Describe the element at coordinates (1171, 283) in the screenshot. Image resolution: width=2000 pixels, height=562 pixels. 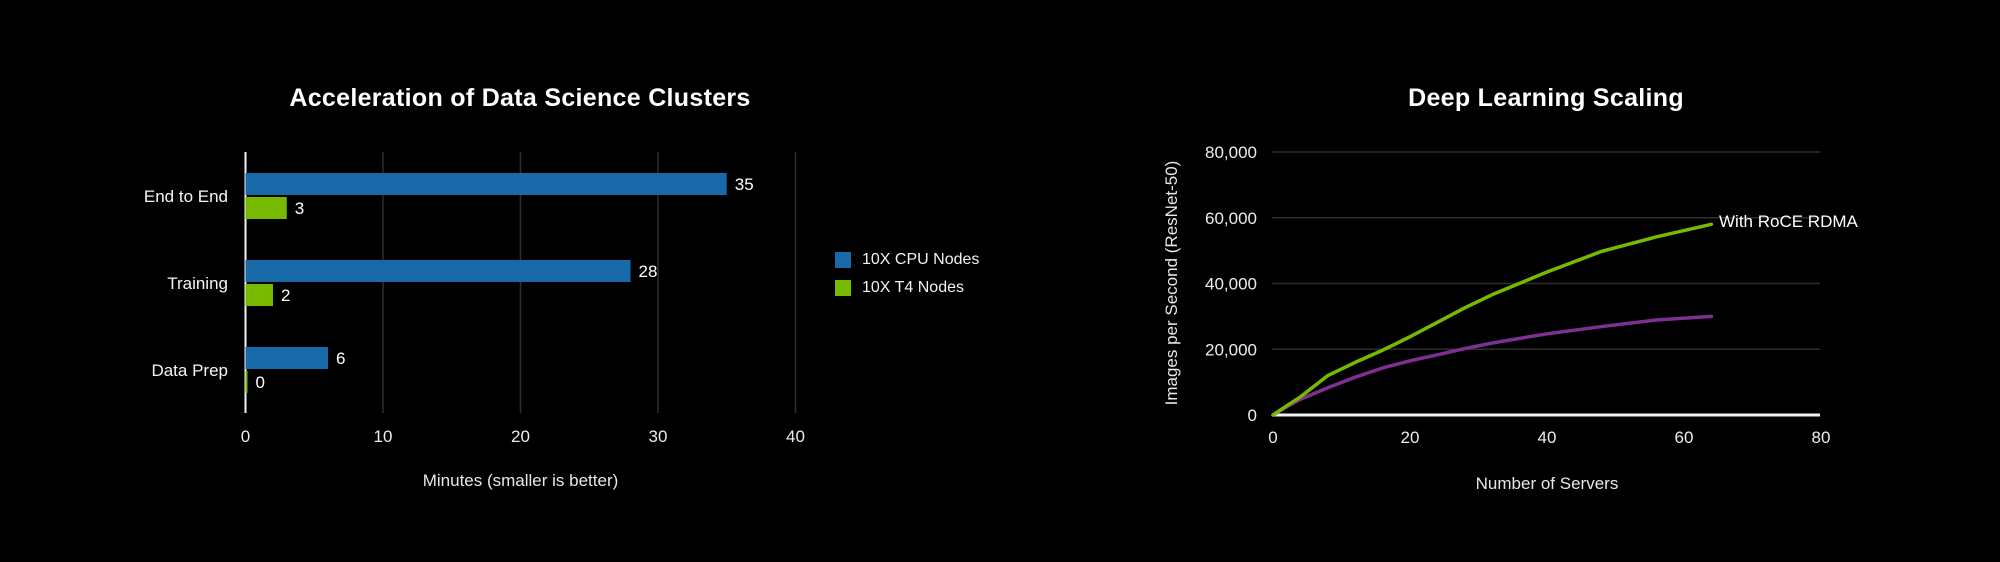
I see `line-yaxis-title: Images per Second (ResNet-50)` at that location.